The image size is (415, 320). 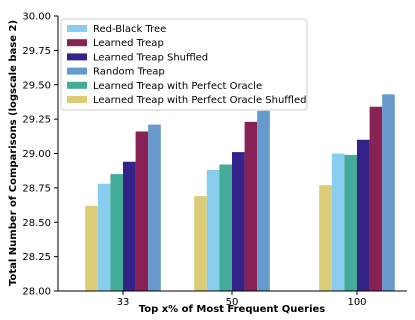 I want to click on y-tick-label: 29.00, so click(x=36, y=154).